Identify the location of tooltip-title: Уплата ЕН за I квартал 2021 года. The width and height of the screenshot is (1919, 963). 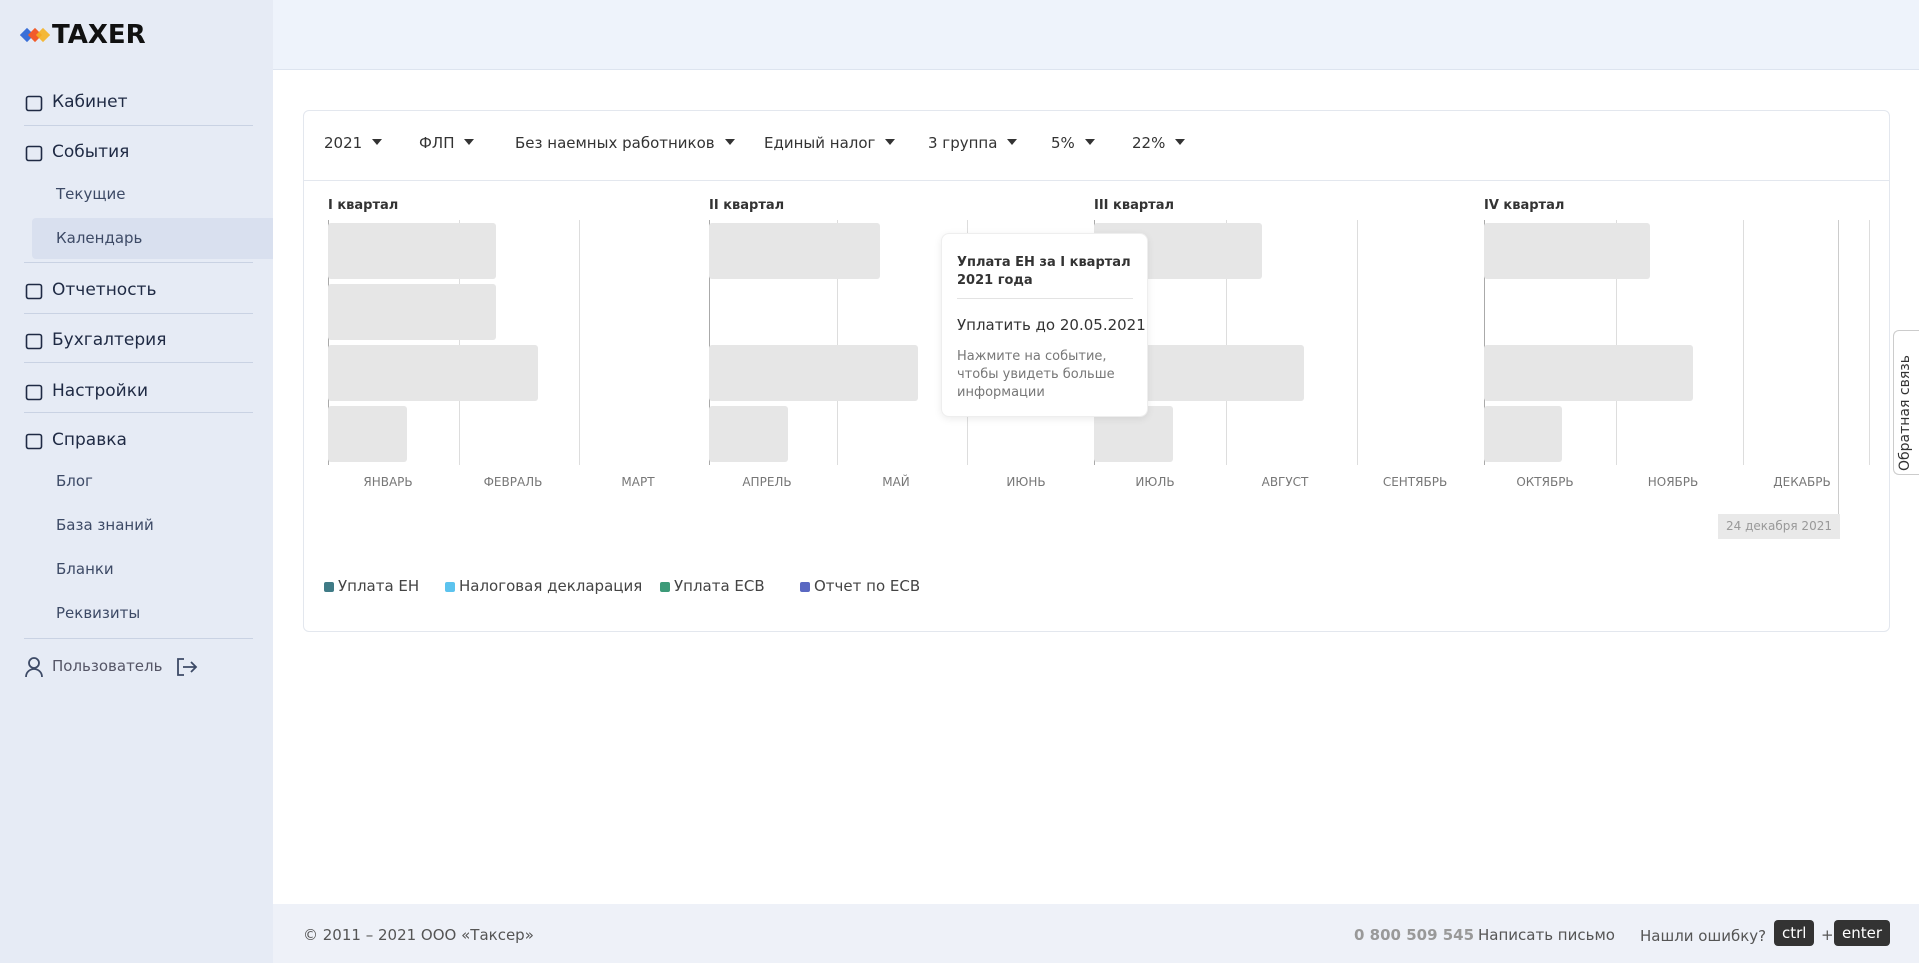
(1044, 271).